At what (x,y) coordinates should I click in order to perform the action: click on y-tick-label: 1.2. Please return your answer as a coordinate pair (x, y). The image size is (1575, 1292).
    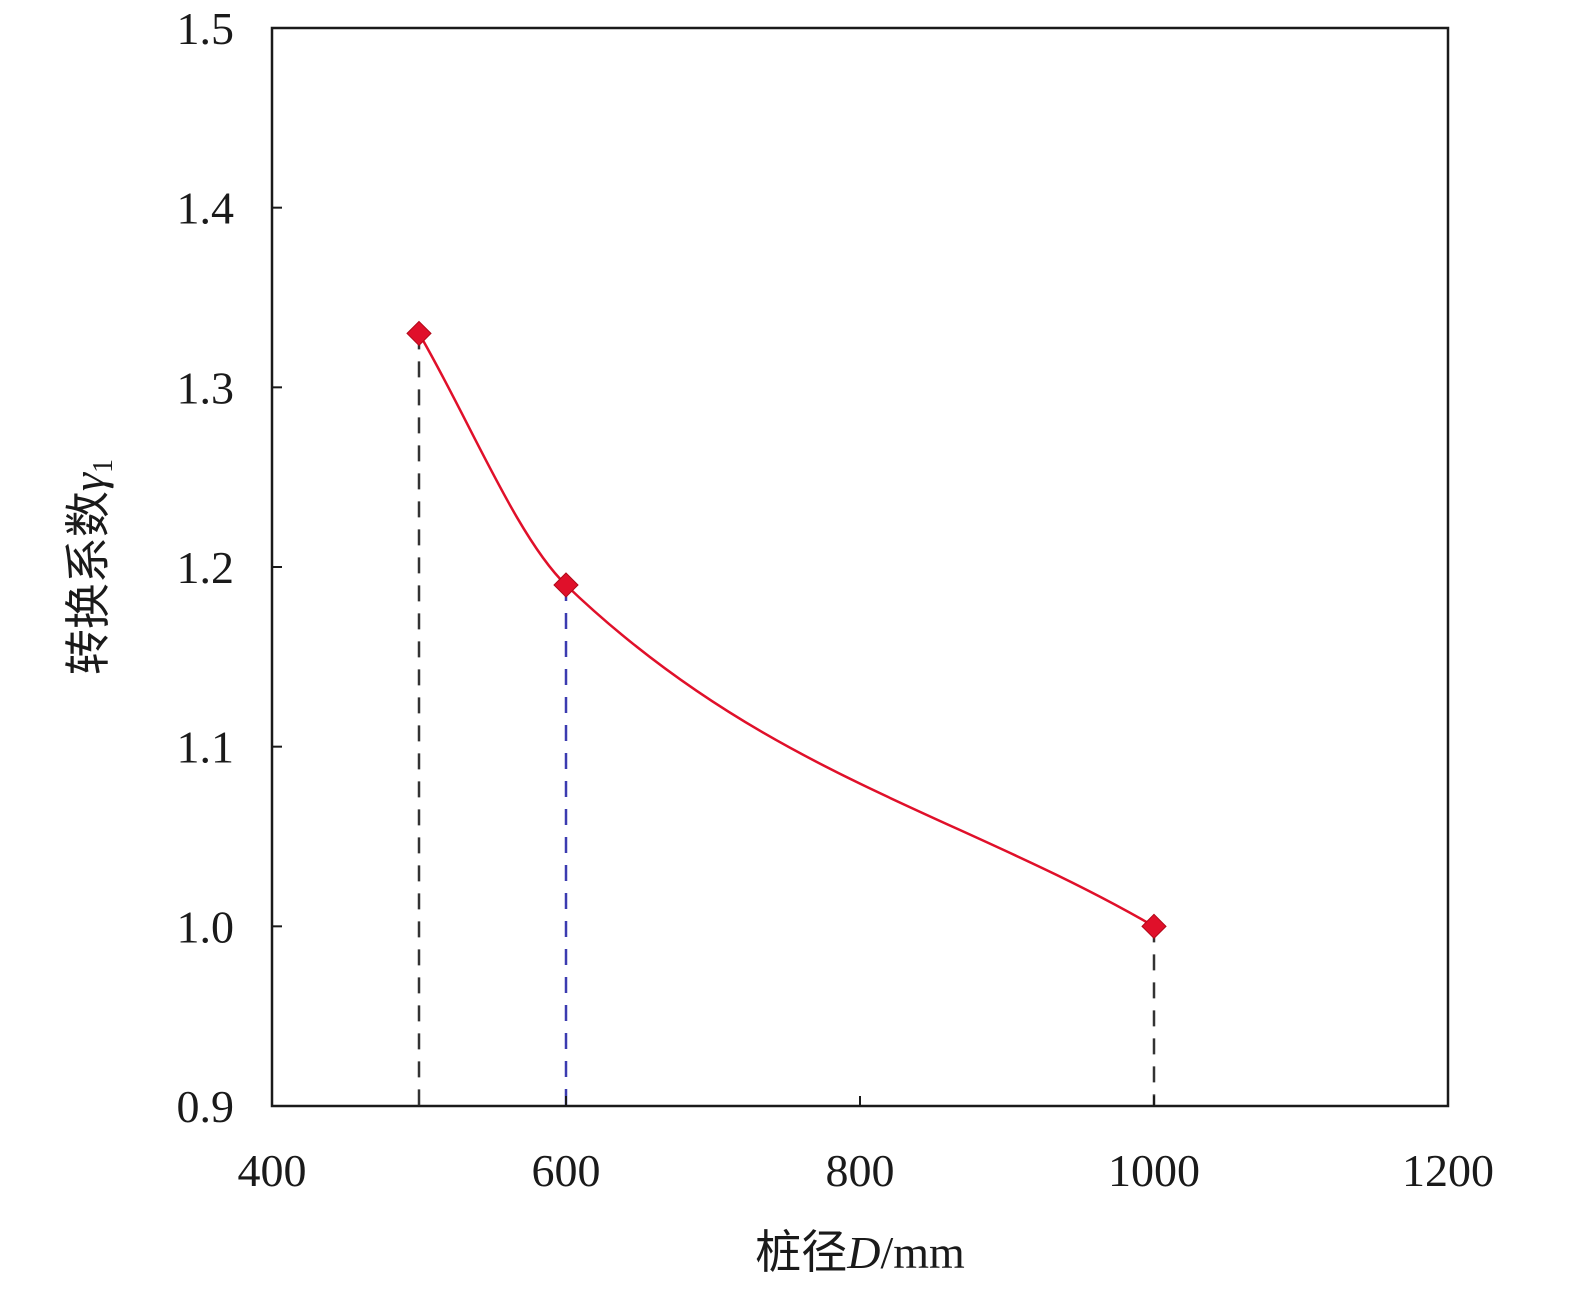
    Looking at the image, I should click on (206, 567).